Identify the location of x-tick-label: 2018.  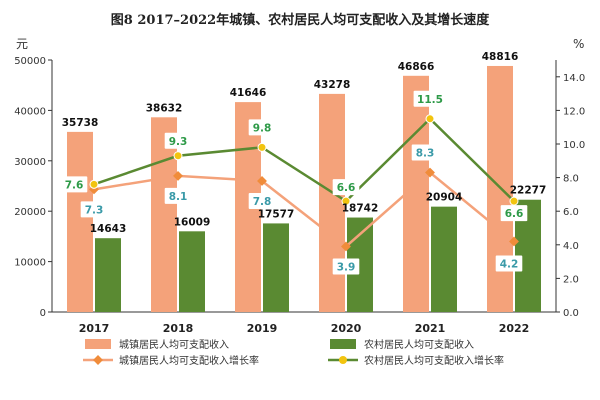
(178, 328).